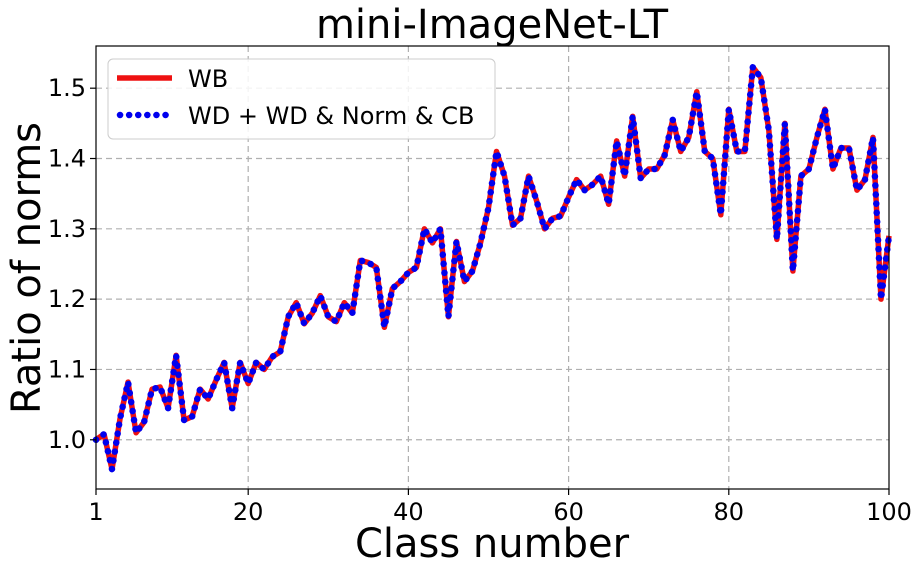  What do you see at coordinates (67, 369) in the screenshot?
I see `y-tick-label: 1.1` at bounding box center [67, 369].